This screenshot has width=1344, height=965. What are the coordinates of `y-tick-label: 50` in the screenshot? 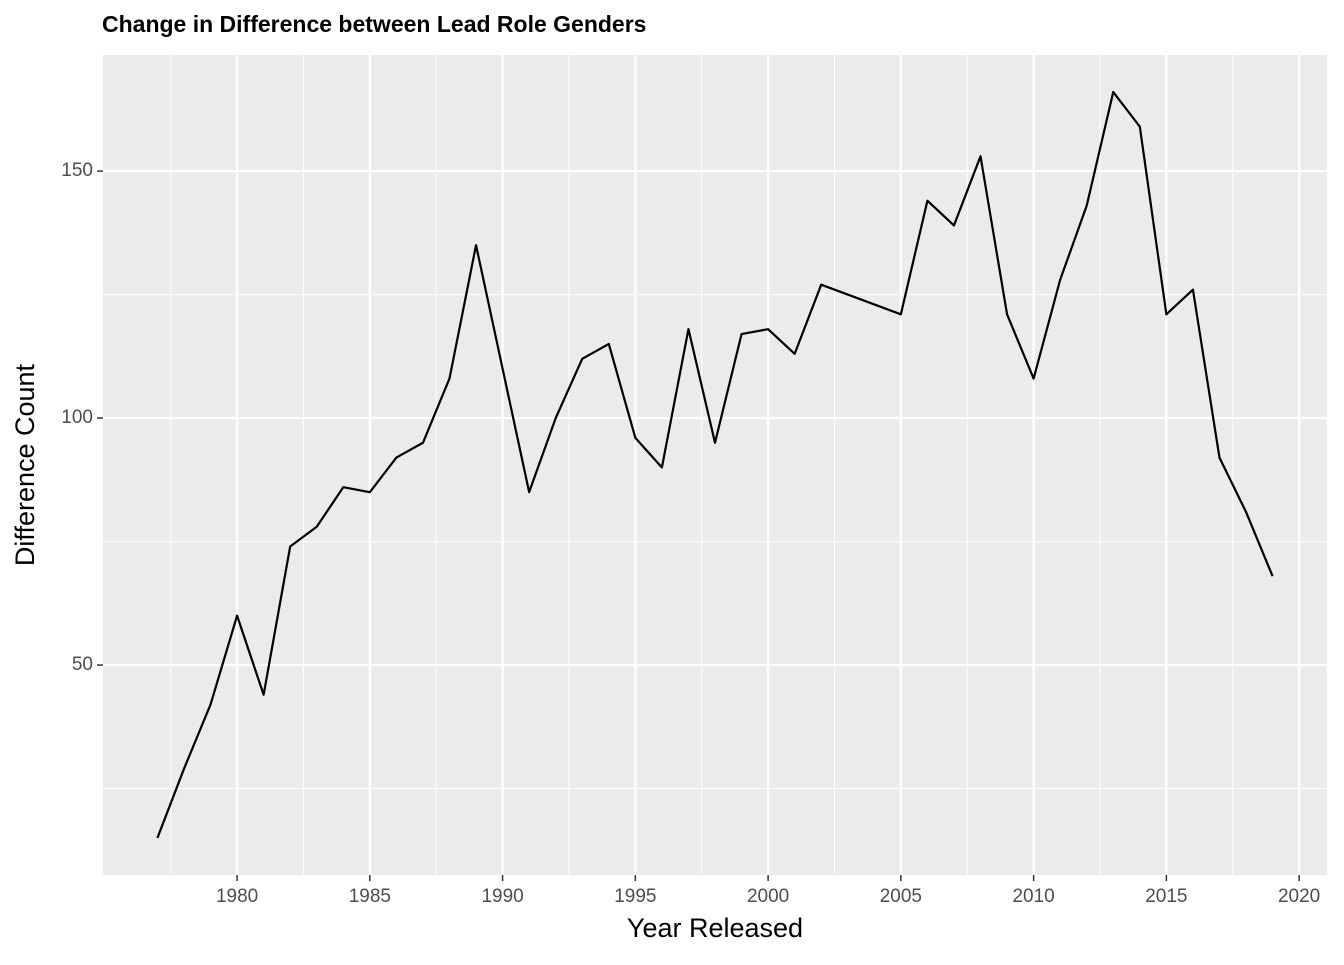 It's located at (82, 664).